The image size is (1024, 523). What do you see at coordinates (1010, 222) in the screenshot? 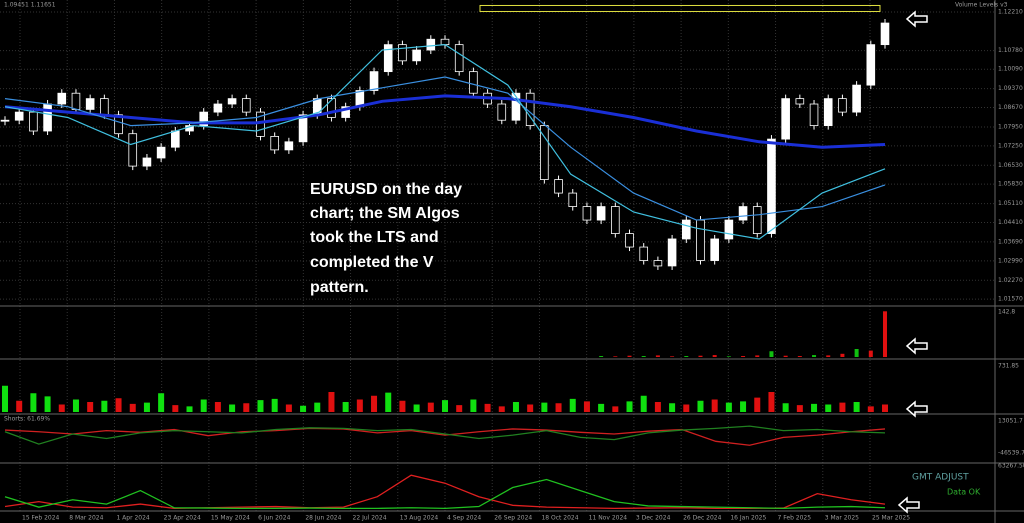
I see `y-tick-label: 1.04410` at bounding box center [1010, 222].